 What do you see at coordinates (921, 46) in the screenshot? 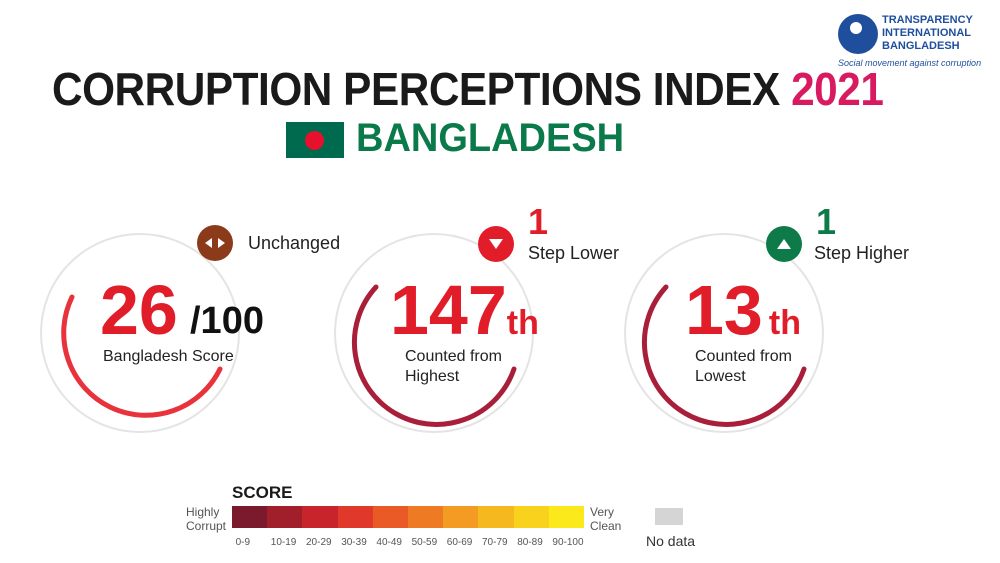
I see `logo-line-3: BANGLADESH` at bounding box center [921, 46].